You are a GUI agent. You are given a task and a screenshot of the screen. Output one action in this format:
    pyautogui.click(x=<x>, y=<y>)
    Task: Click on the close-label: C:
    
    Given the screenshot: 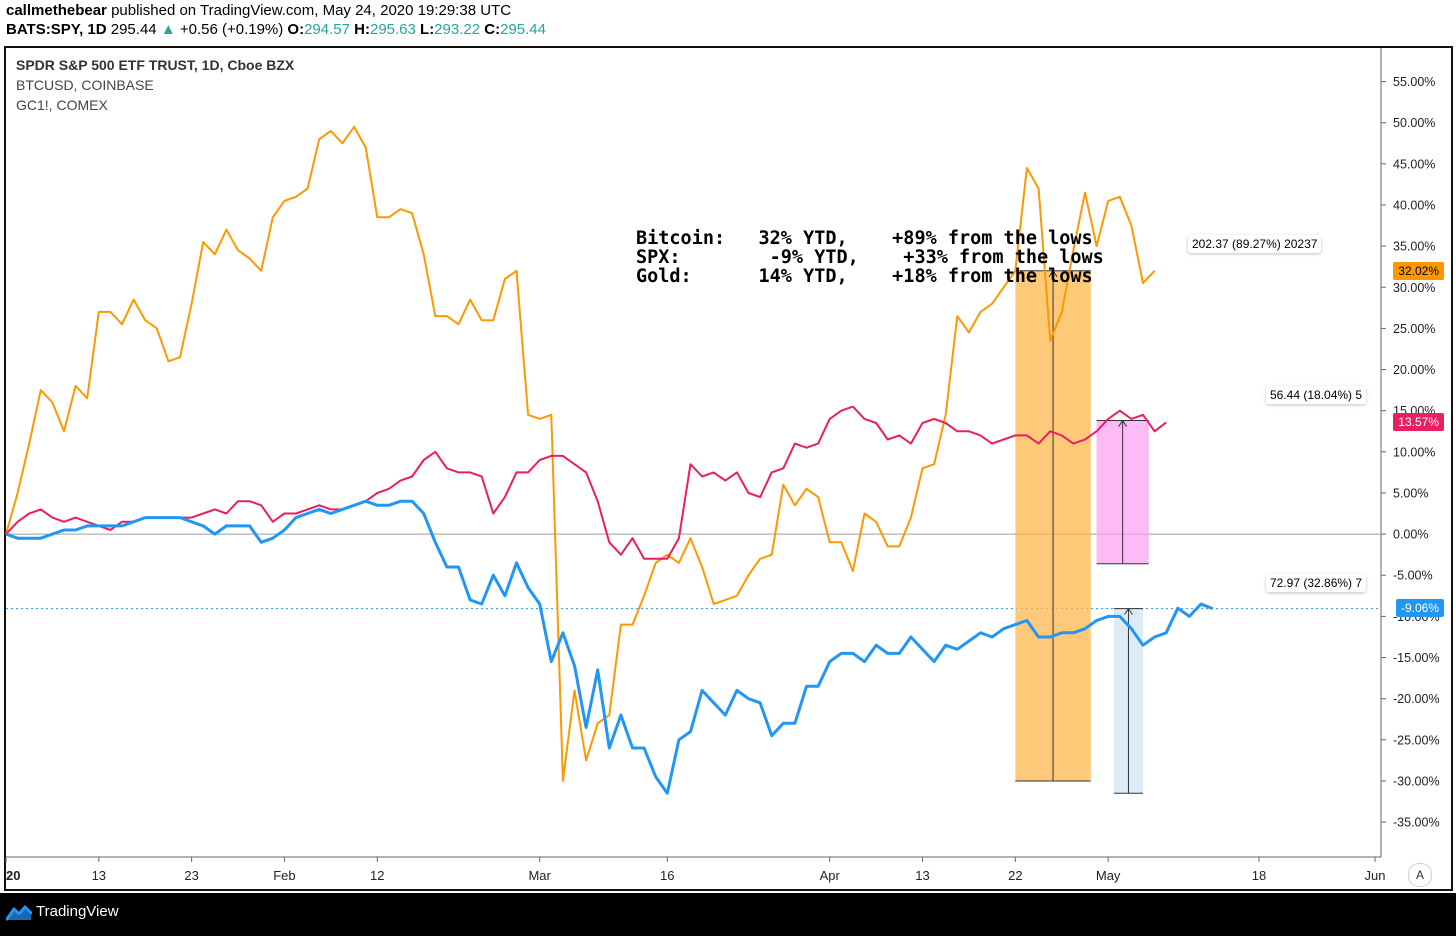 What is the action you would take?
    pyautogui.click(x=492, y=29)
    